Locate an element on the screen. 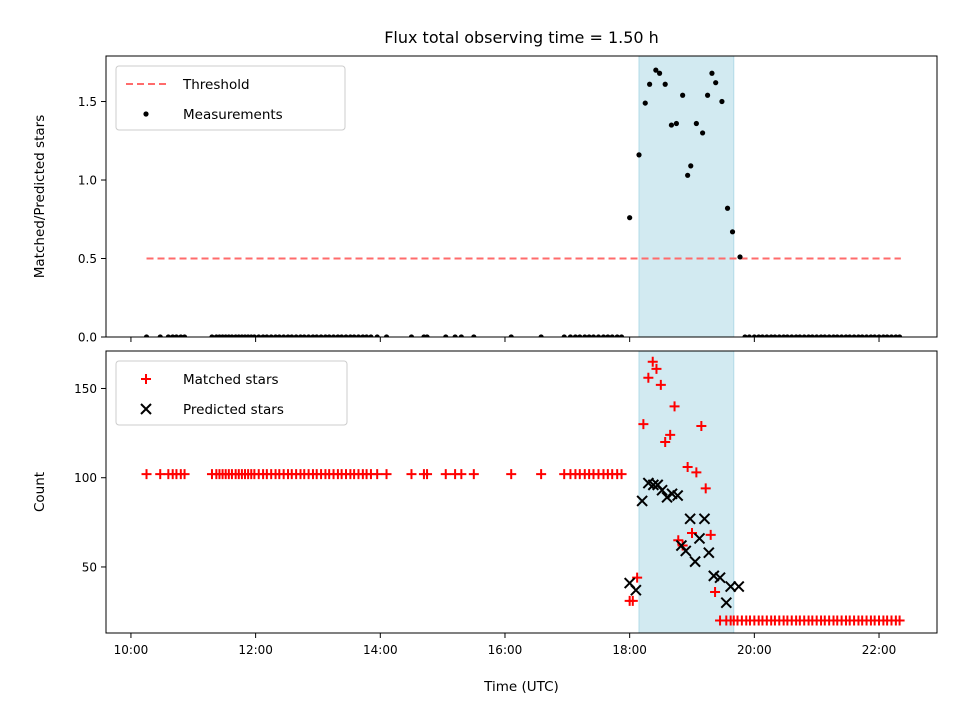  legend-label: Matched stars is located at coordinates (231, 380).